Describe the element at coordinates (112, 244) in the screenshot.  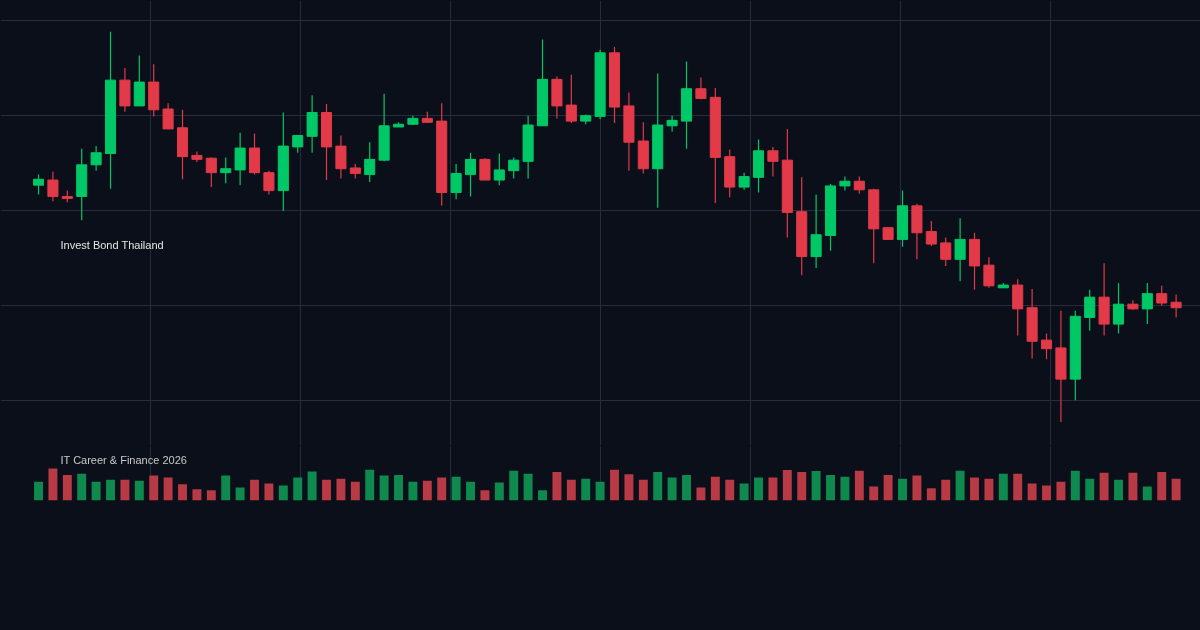
I see `annotation: Invest Bond Thailand` at that location.